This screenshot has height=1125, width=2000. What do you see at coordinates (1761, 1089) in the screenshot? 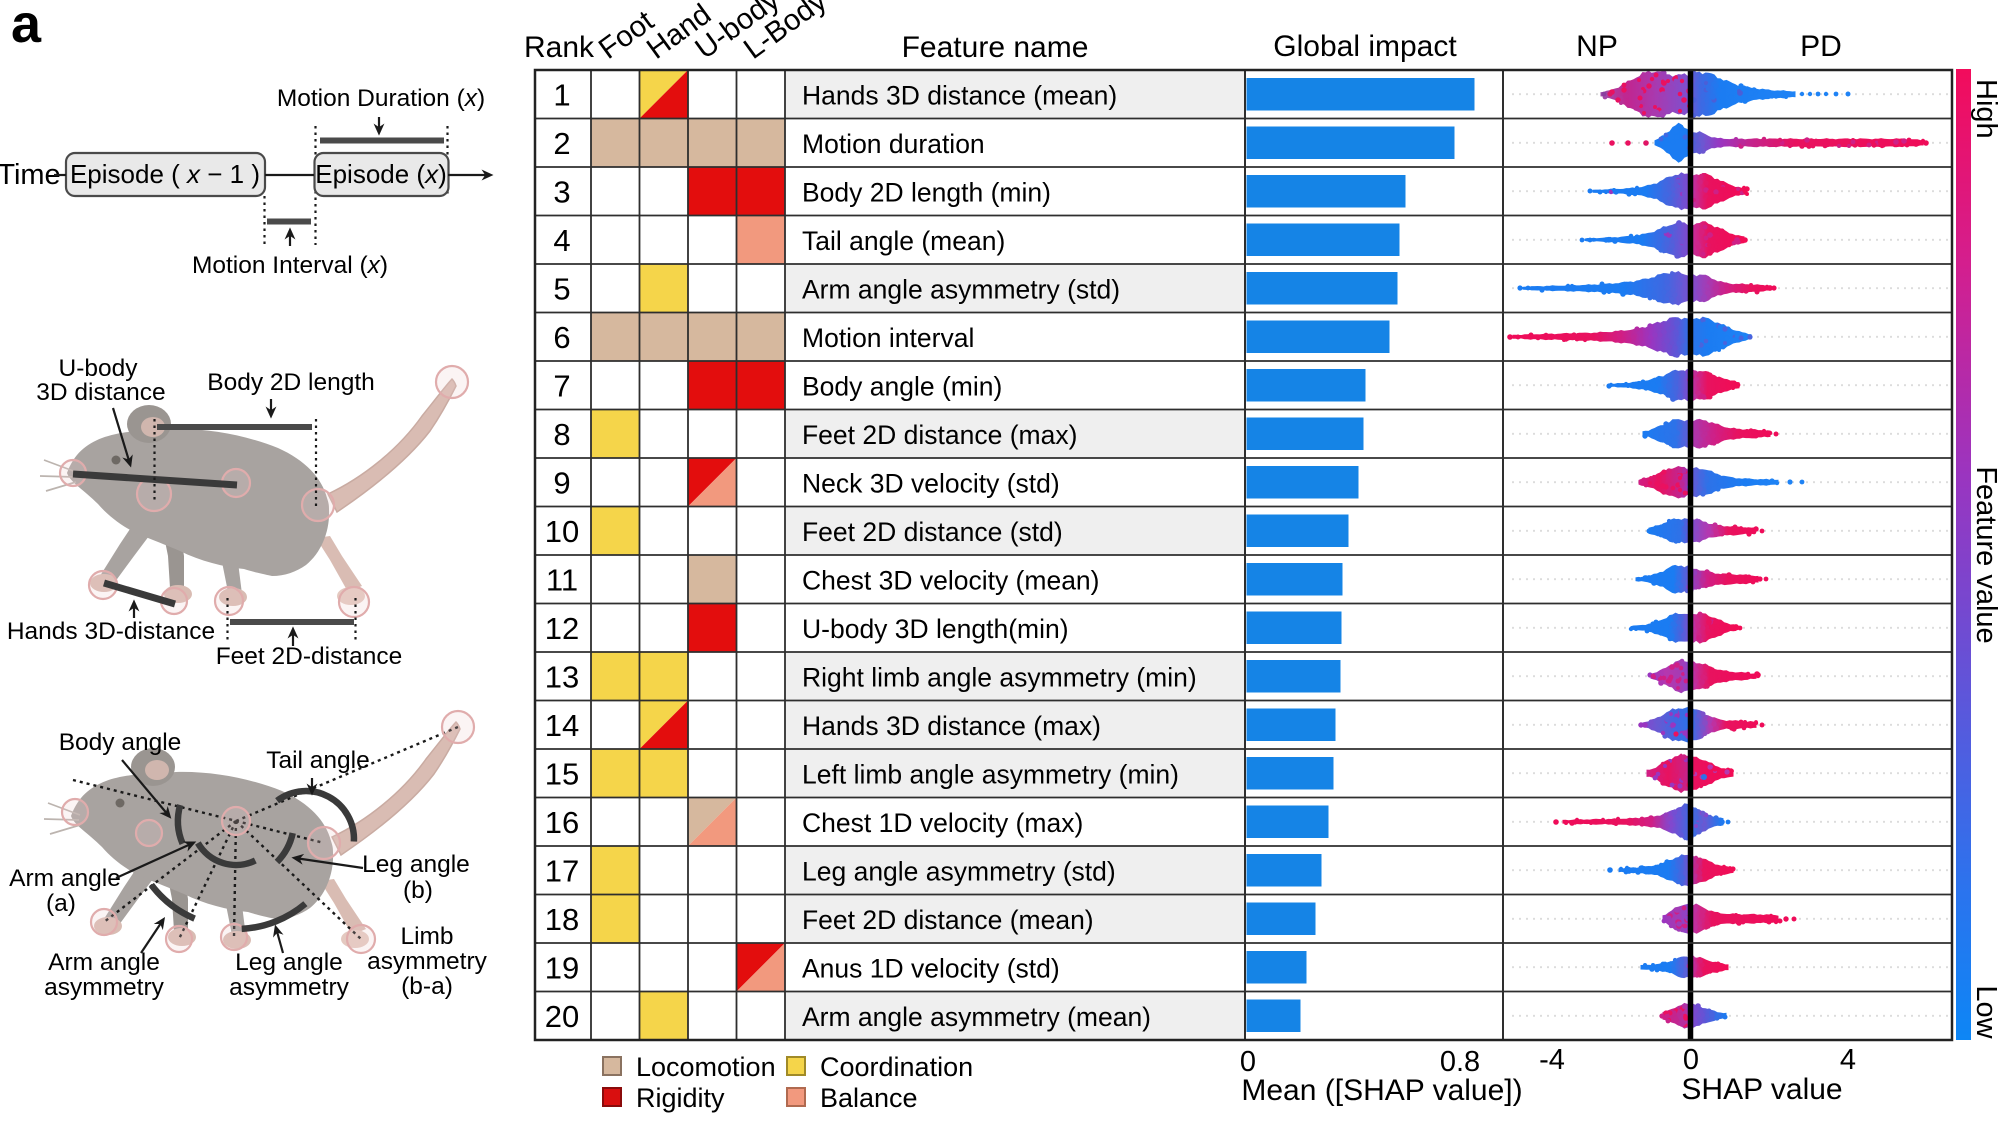
I see `svg-text: SHAP value` at bounding box center [1761, 1089].